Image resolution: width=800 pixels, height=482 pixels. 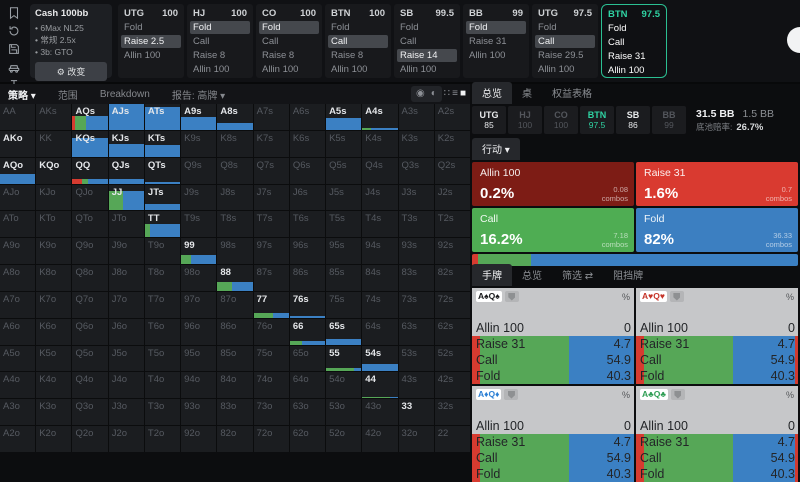 What do you see at coordinates (553, 230) in the screenshot?
I see `action-box-call: Call 16.2% 7.18 combos` at bounding box center [553, 230].